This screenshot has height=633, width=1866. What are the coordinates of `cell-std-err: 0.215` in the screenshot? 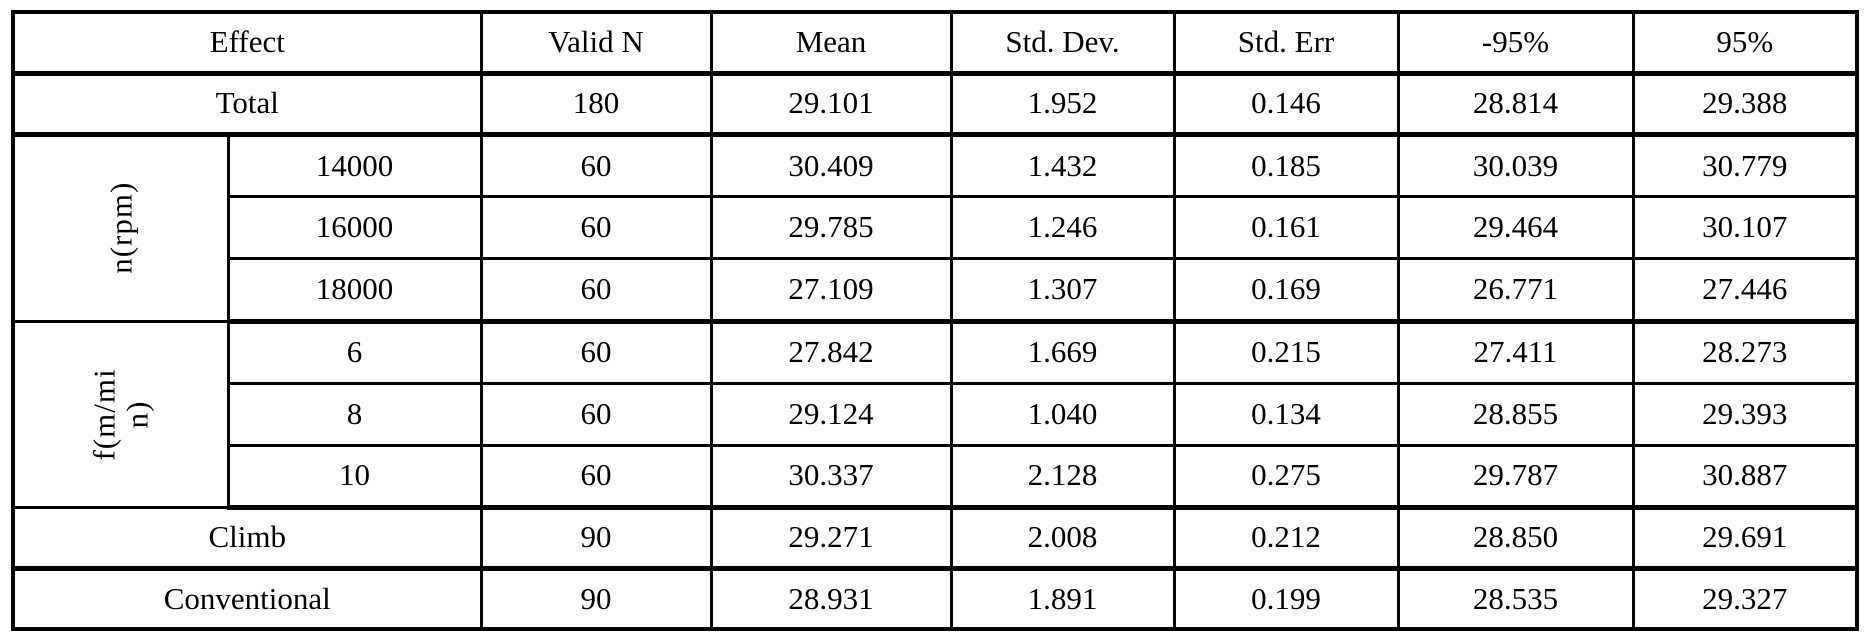 It's located at (1286, 352).